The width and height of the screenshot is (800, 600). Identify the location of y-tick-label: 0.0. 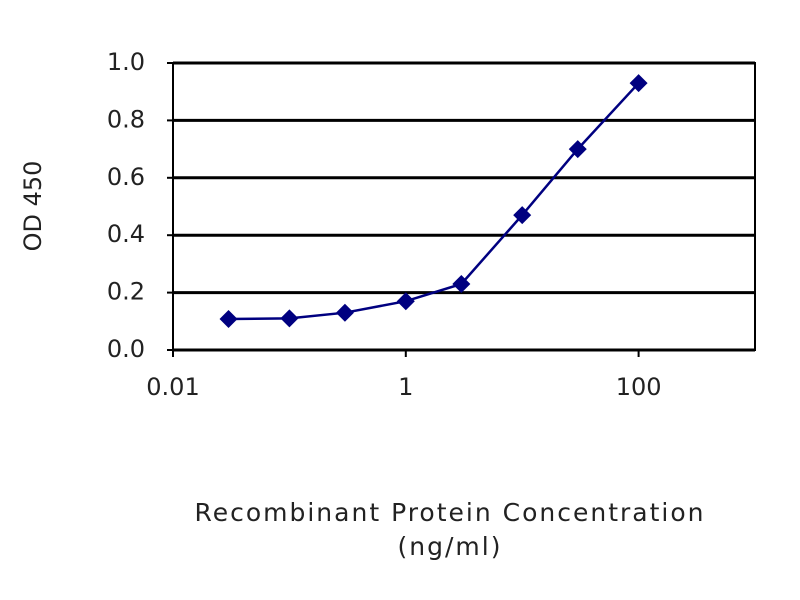
(126, 349).